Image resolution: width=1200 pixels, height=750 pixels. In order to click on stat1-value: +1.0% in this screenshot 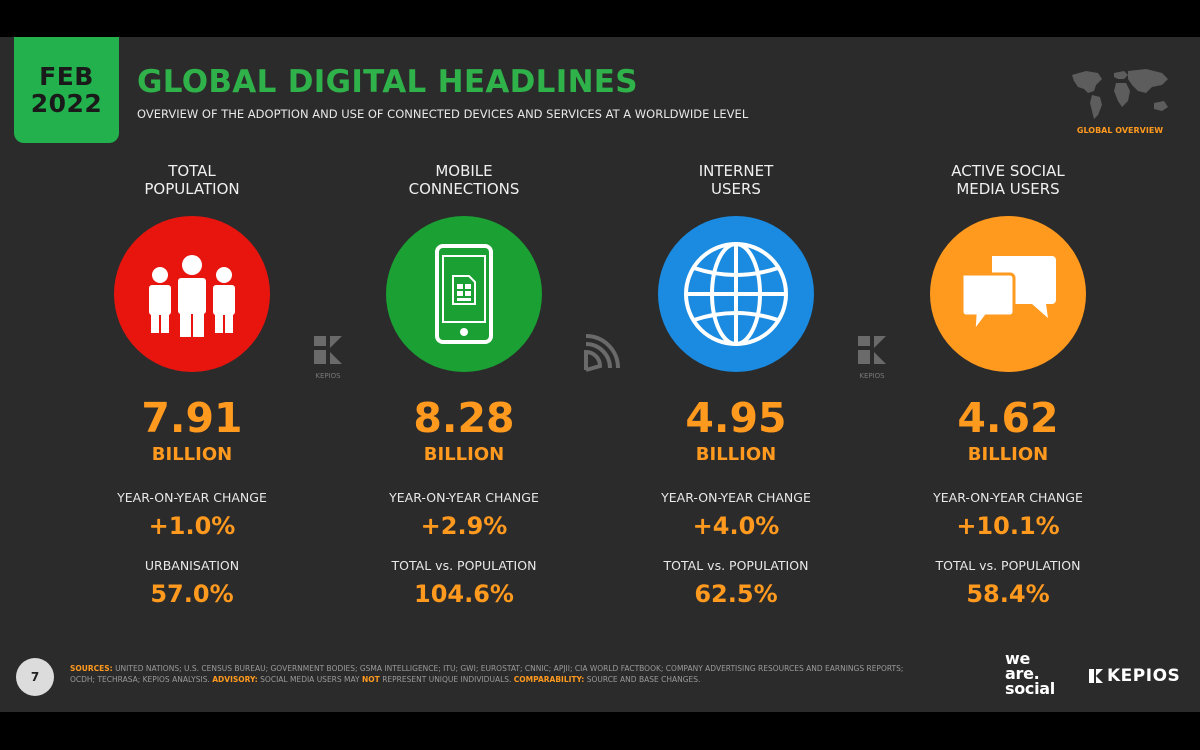, I will do `click(192, 526)`.